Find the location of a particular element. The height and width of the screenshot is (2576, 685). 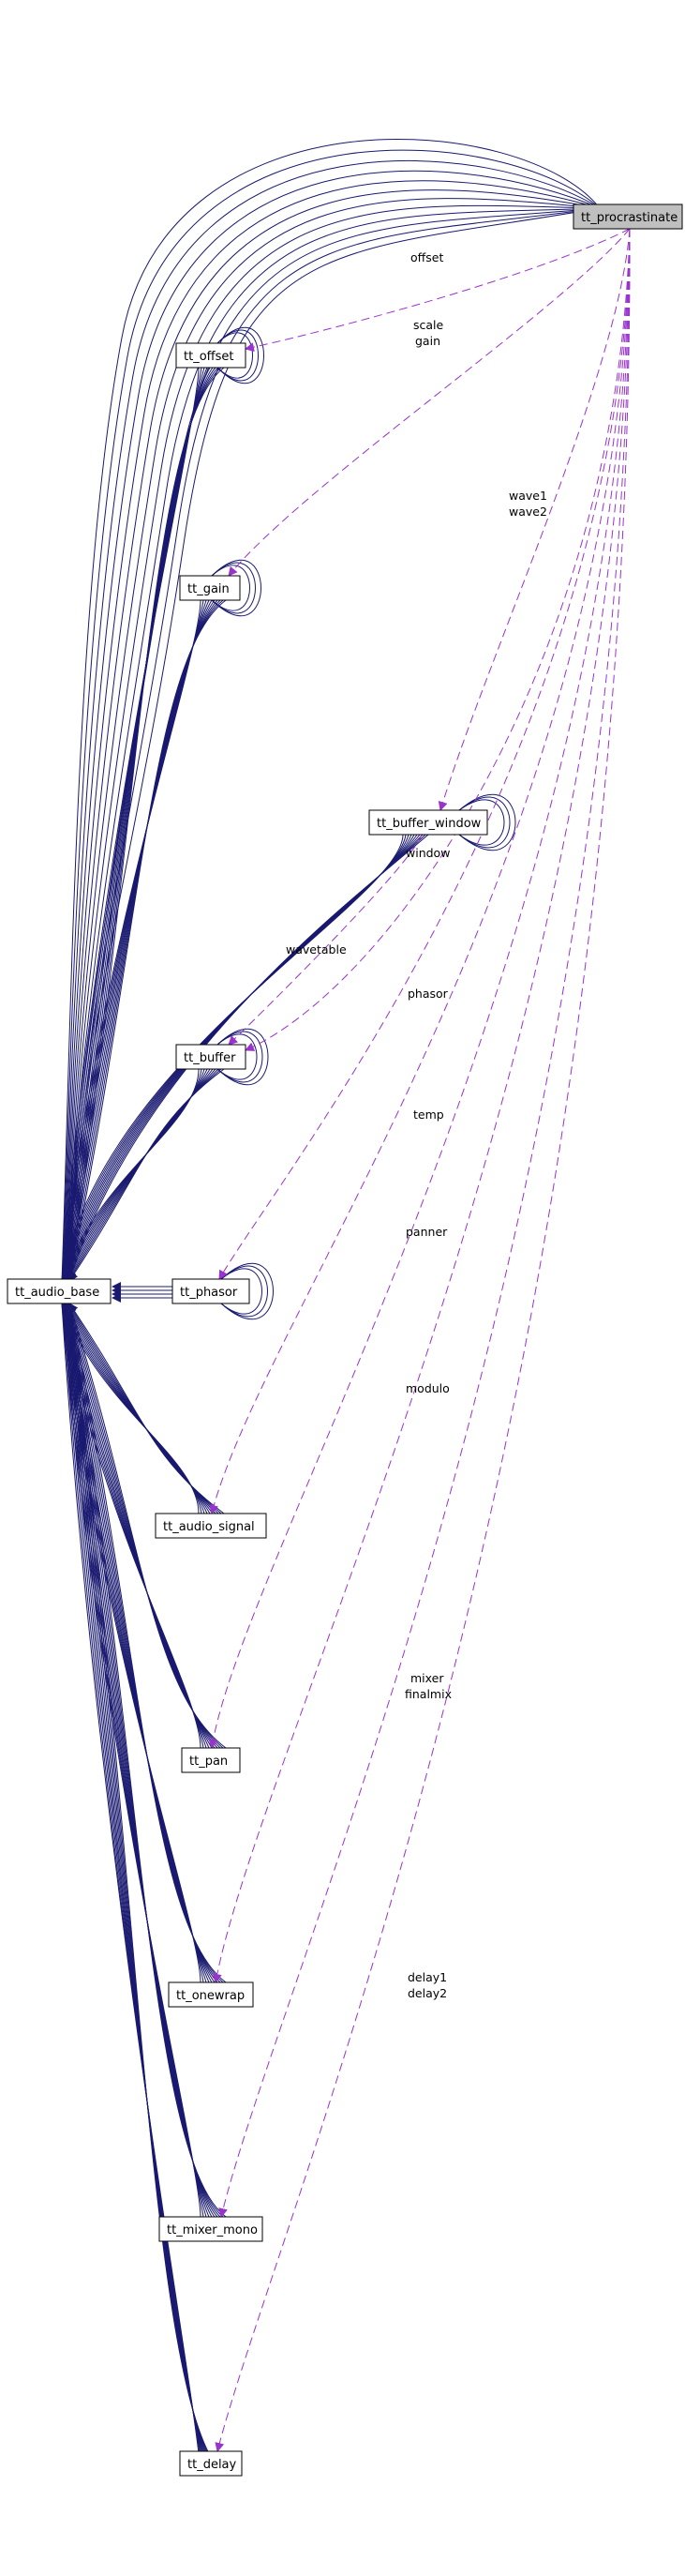

node-tt-phasor: tt_phasor is located at coordinates (210, 1291).